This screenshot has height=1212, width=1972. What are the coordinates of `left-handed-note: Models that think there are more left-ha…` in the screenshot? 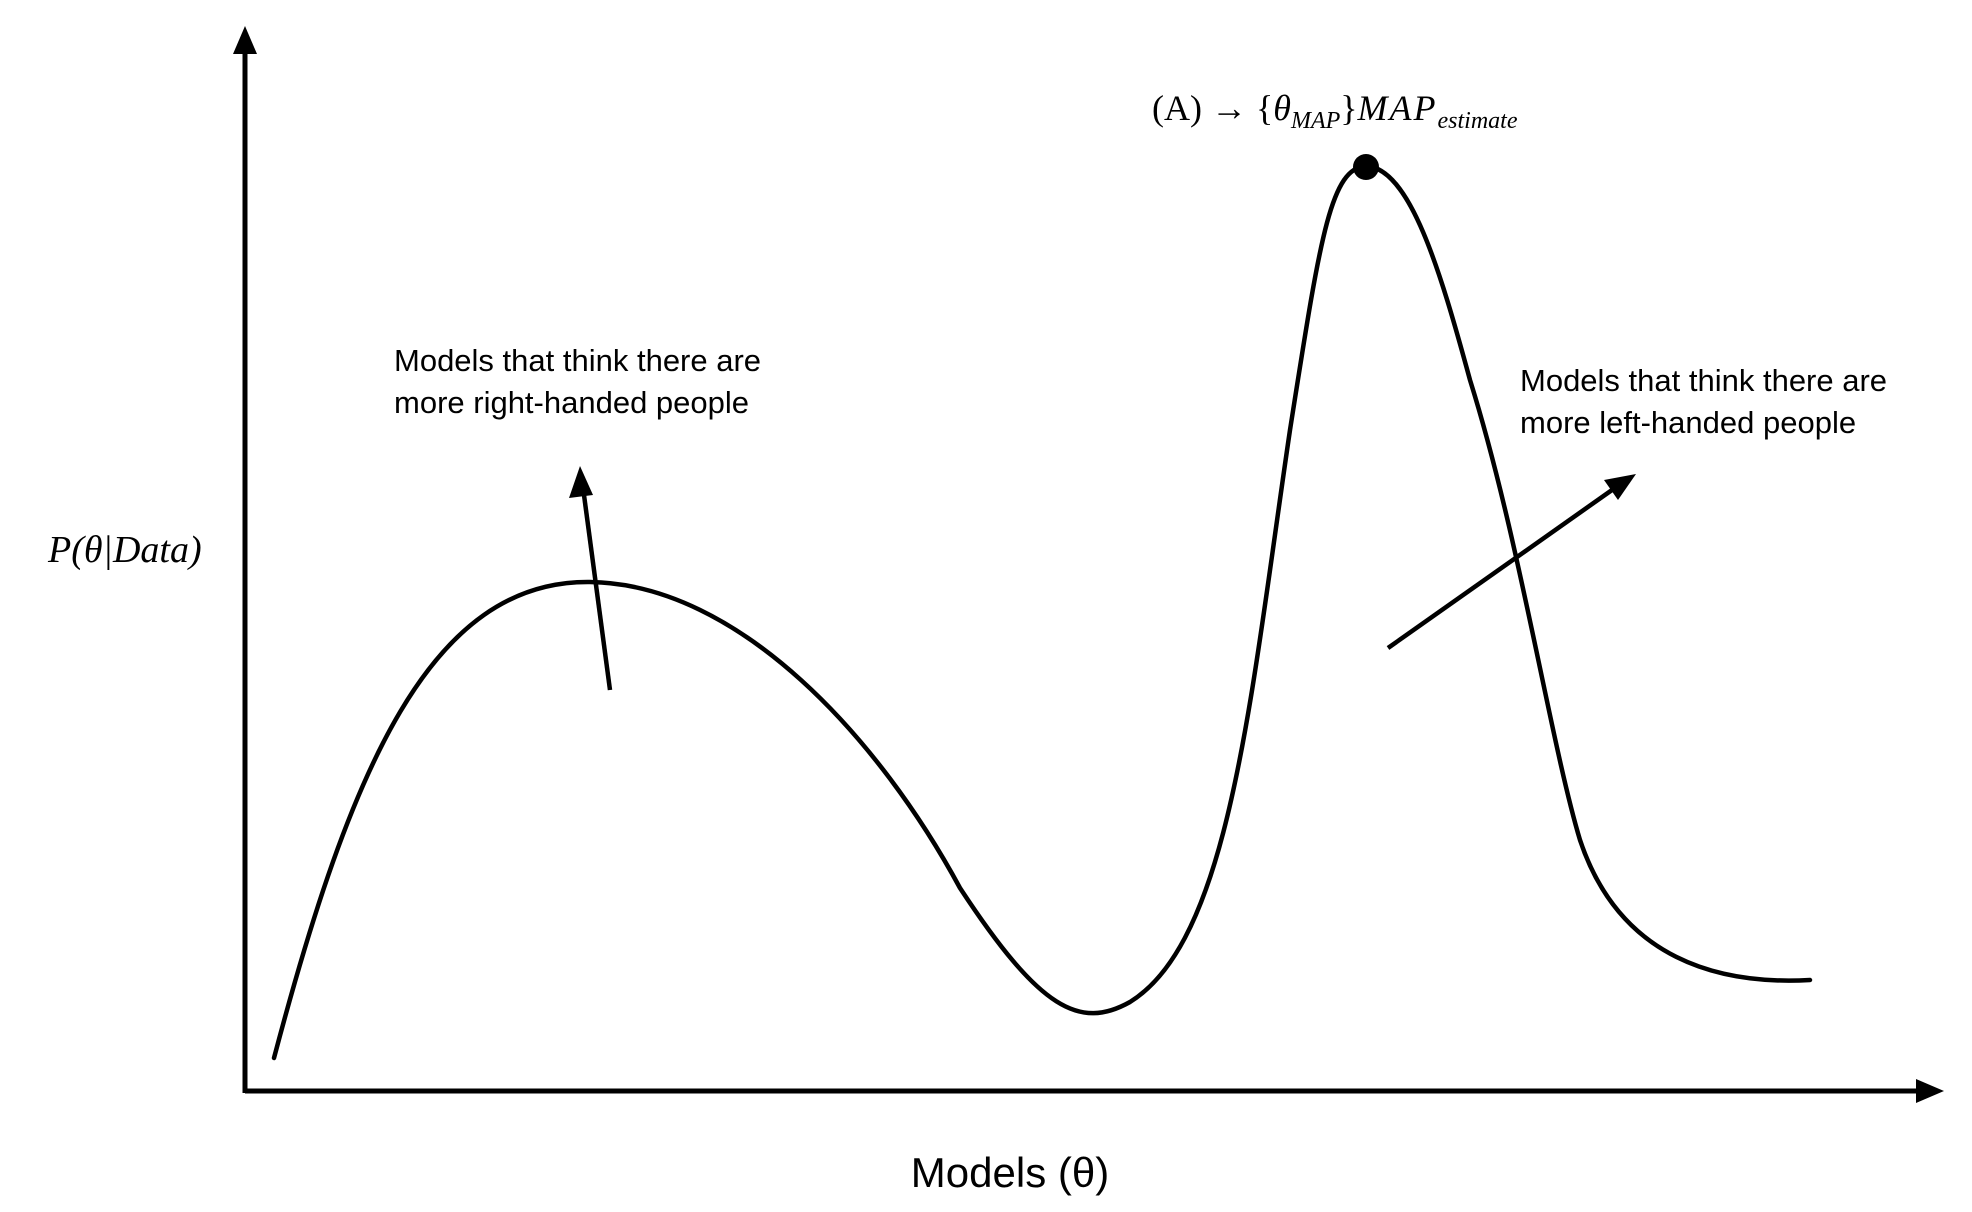 It's located at (1703, 402).